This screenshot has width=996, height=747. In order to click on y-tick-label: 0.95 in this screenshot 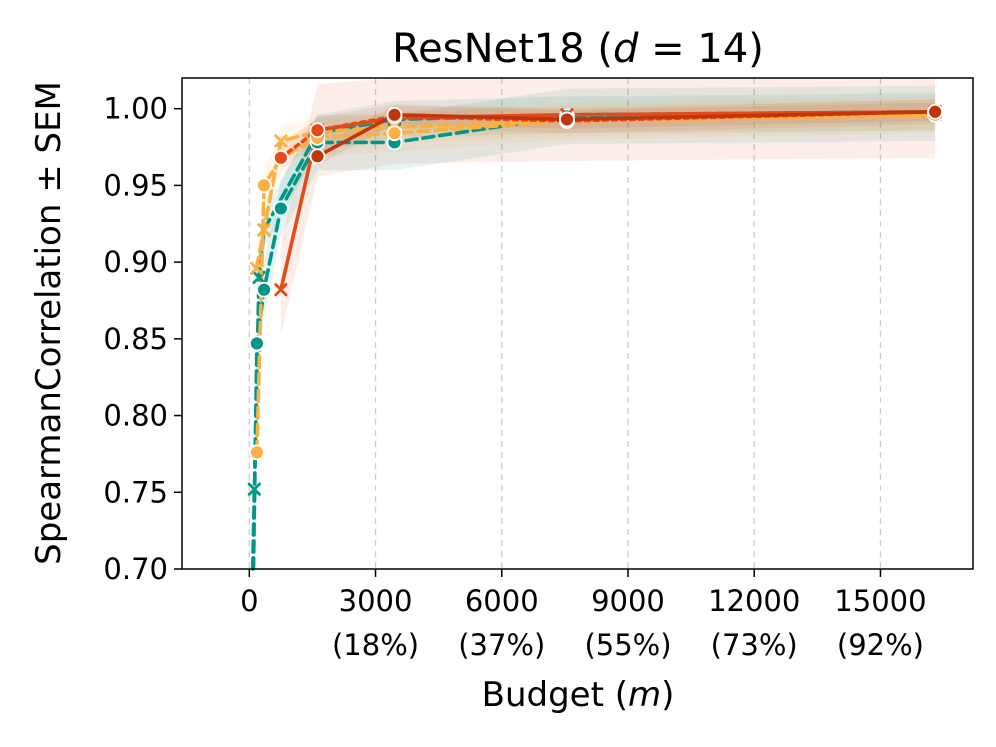, I will do `click(135, 185)`.